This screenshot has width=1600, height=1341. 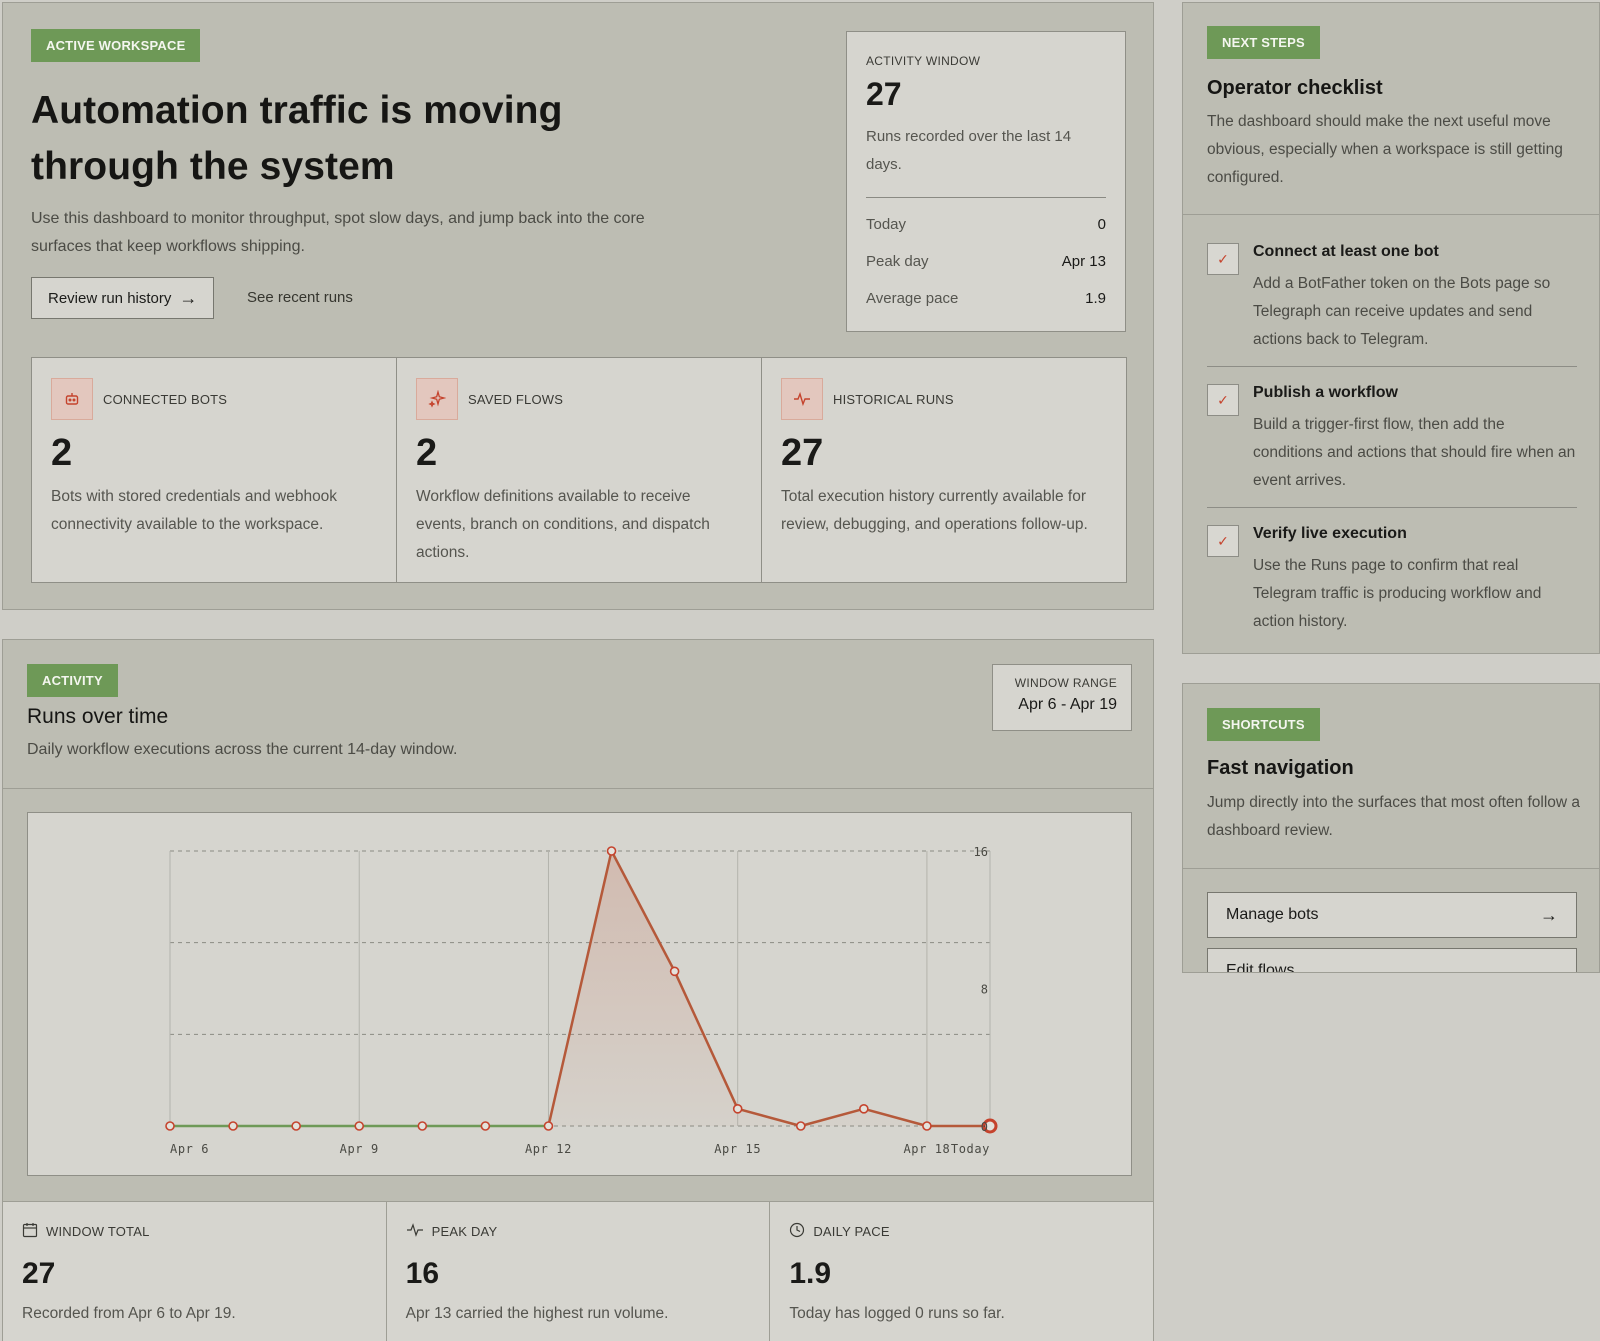 I want to click on manage-bots-button: Manage bots →, so click(x=1392, y=915).